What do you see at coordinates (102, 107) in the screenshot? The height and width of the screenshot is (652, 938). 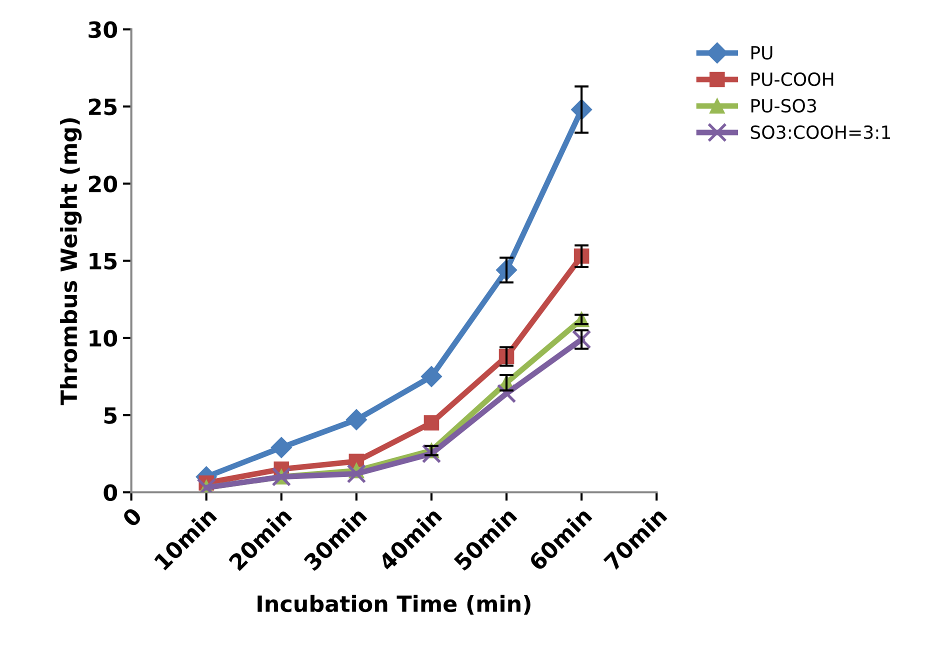 I see `y-tick-label: 25` at bounding box center [102, 107].